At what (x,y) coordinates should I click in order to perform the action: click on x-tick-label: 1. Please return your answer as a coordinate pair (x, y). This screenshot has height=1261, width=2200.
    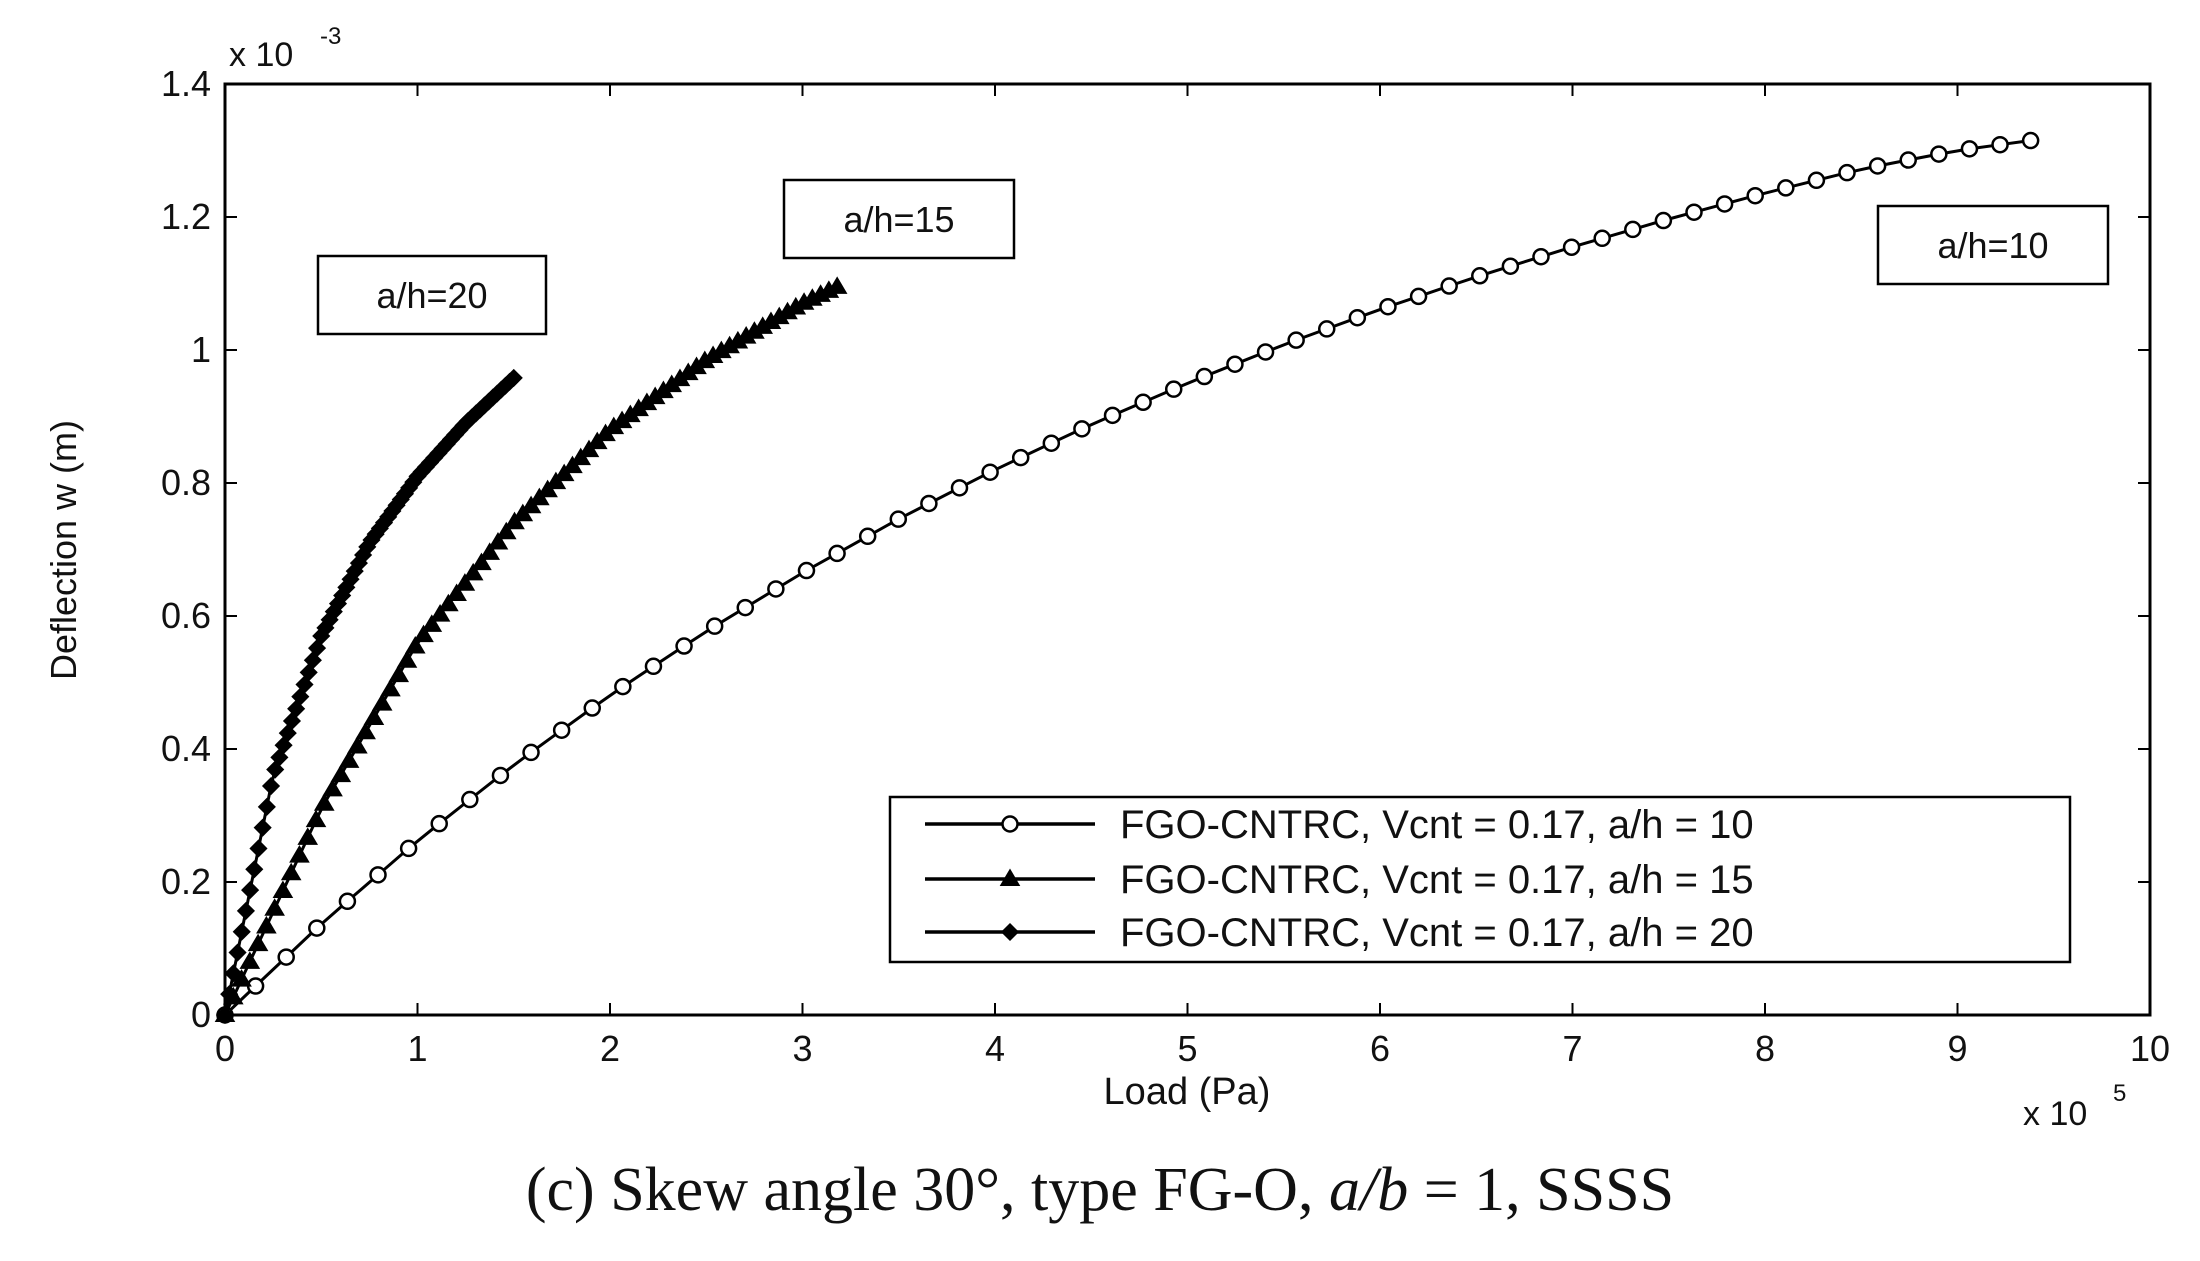
    Looking at the image, I should click on (417, 1048).